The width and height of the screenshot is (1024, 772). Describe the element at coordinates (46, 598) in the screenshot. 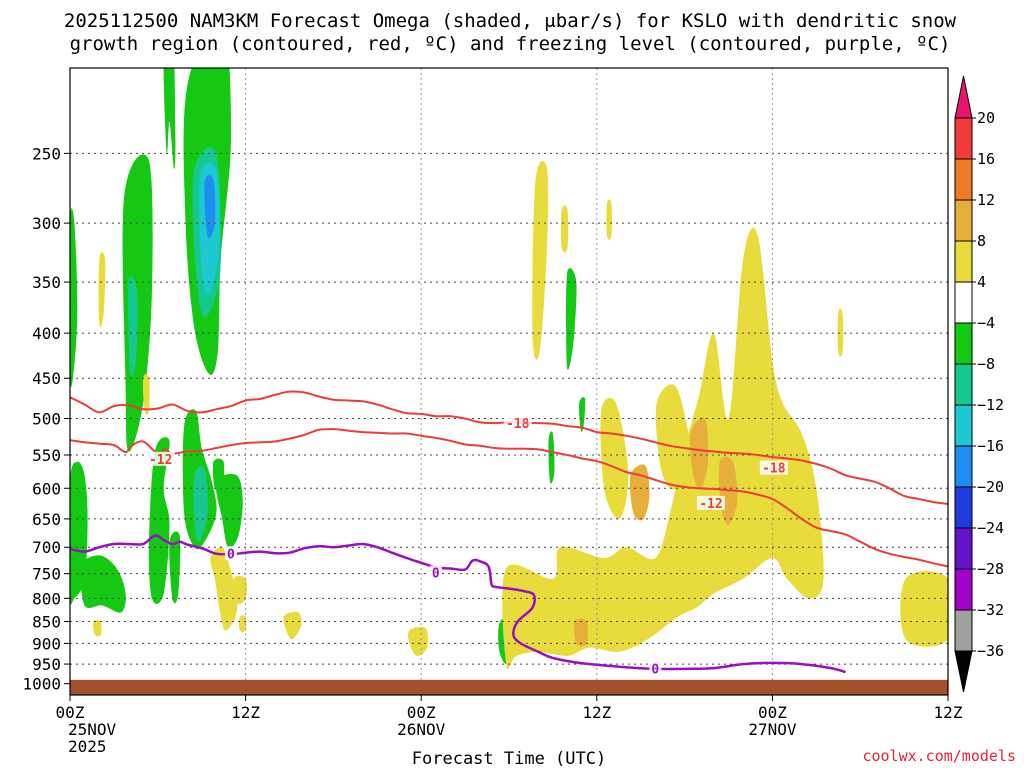

I see `y-tick-label: 800` at that location.